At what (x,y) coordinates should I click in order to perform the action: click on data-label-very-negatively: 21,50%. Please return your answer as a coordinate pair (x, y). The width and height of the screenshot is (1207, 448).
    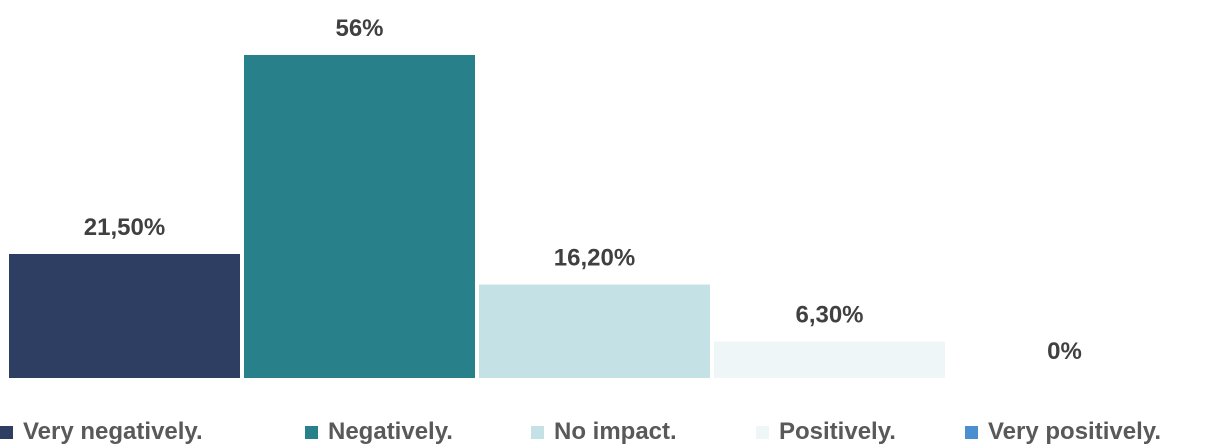
    Looking at the image, I should click on (124, 227).